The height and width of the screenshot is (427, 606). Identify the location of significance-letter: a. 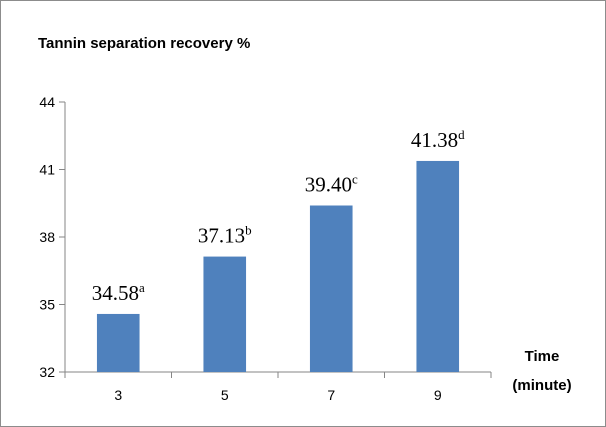
(142, 287).